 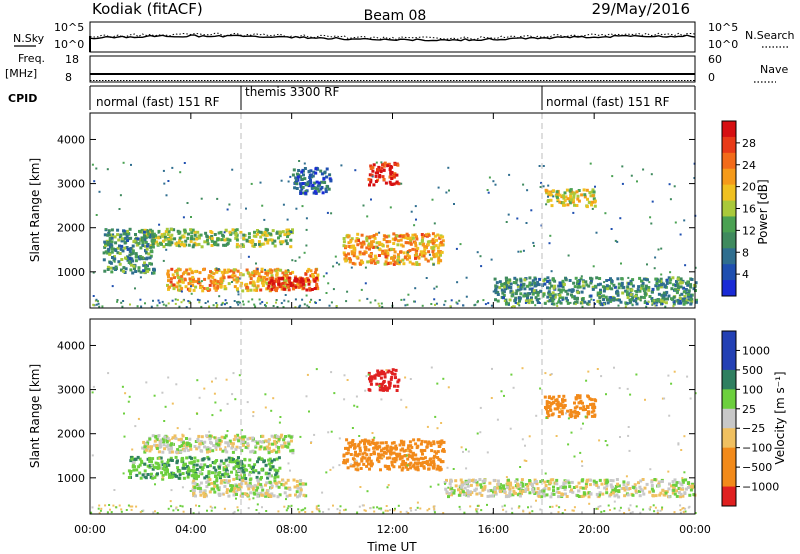 What do you see at coordinates (749, 143) in the screenshot?
I see `power-colorbar-tick: 28` at bounding box center [749, 143].